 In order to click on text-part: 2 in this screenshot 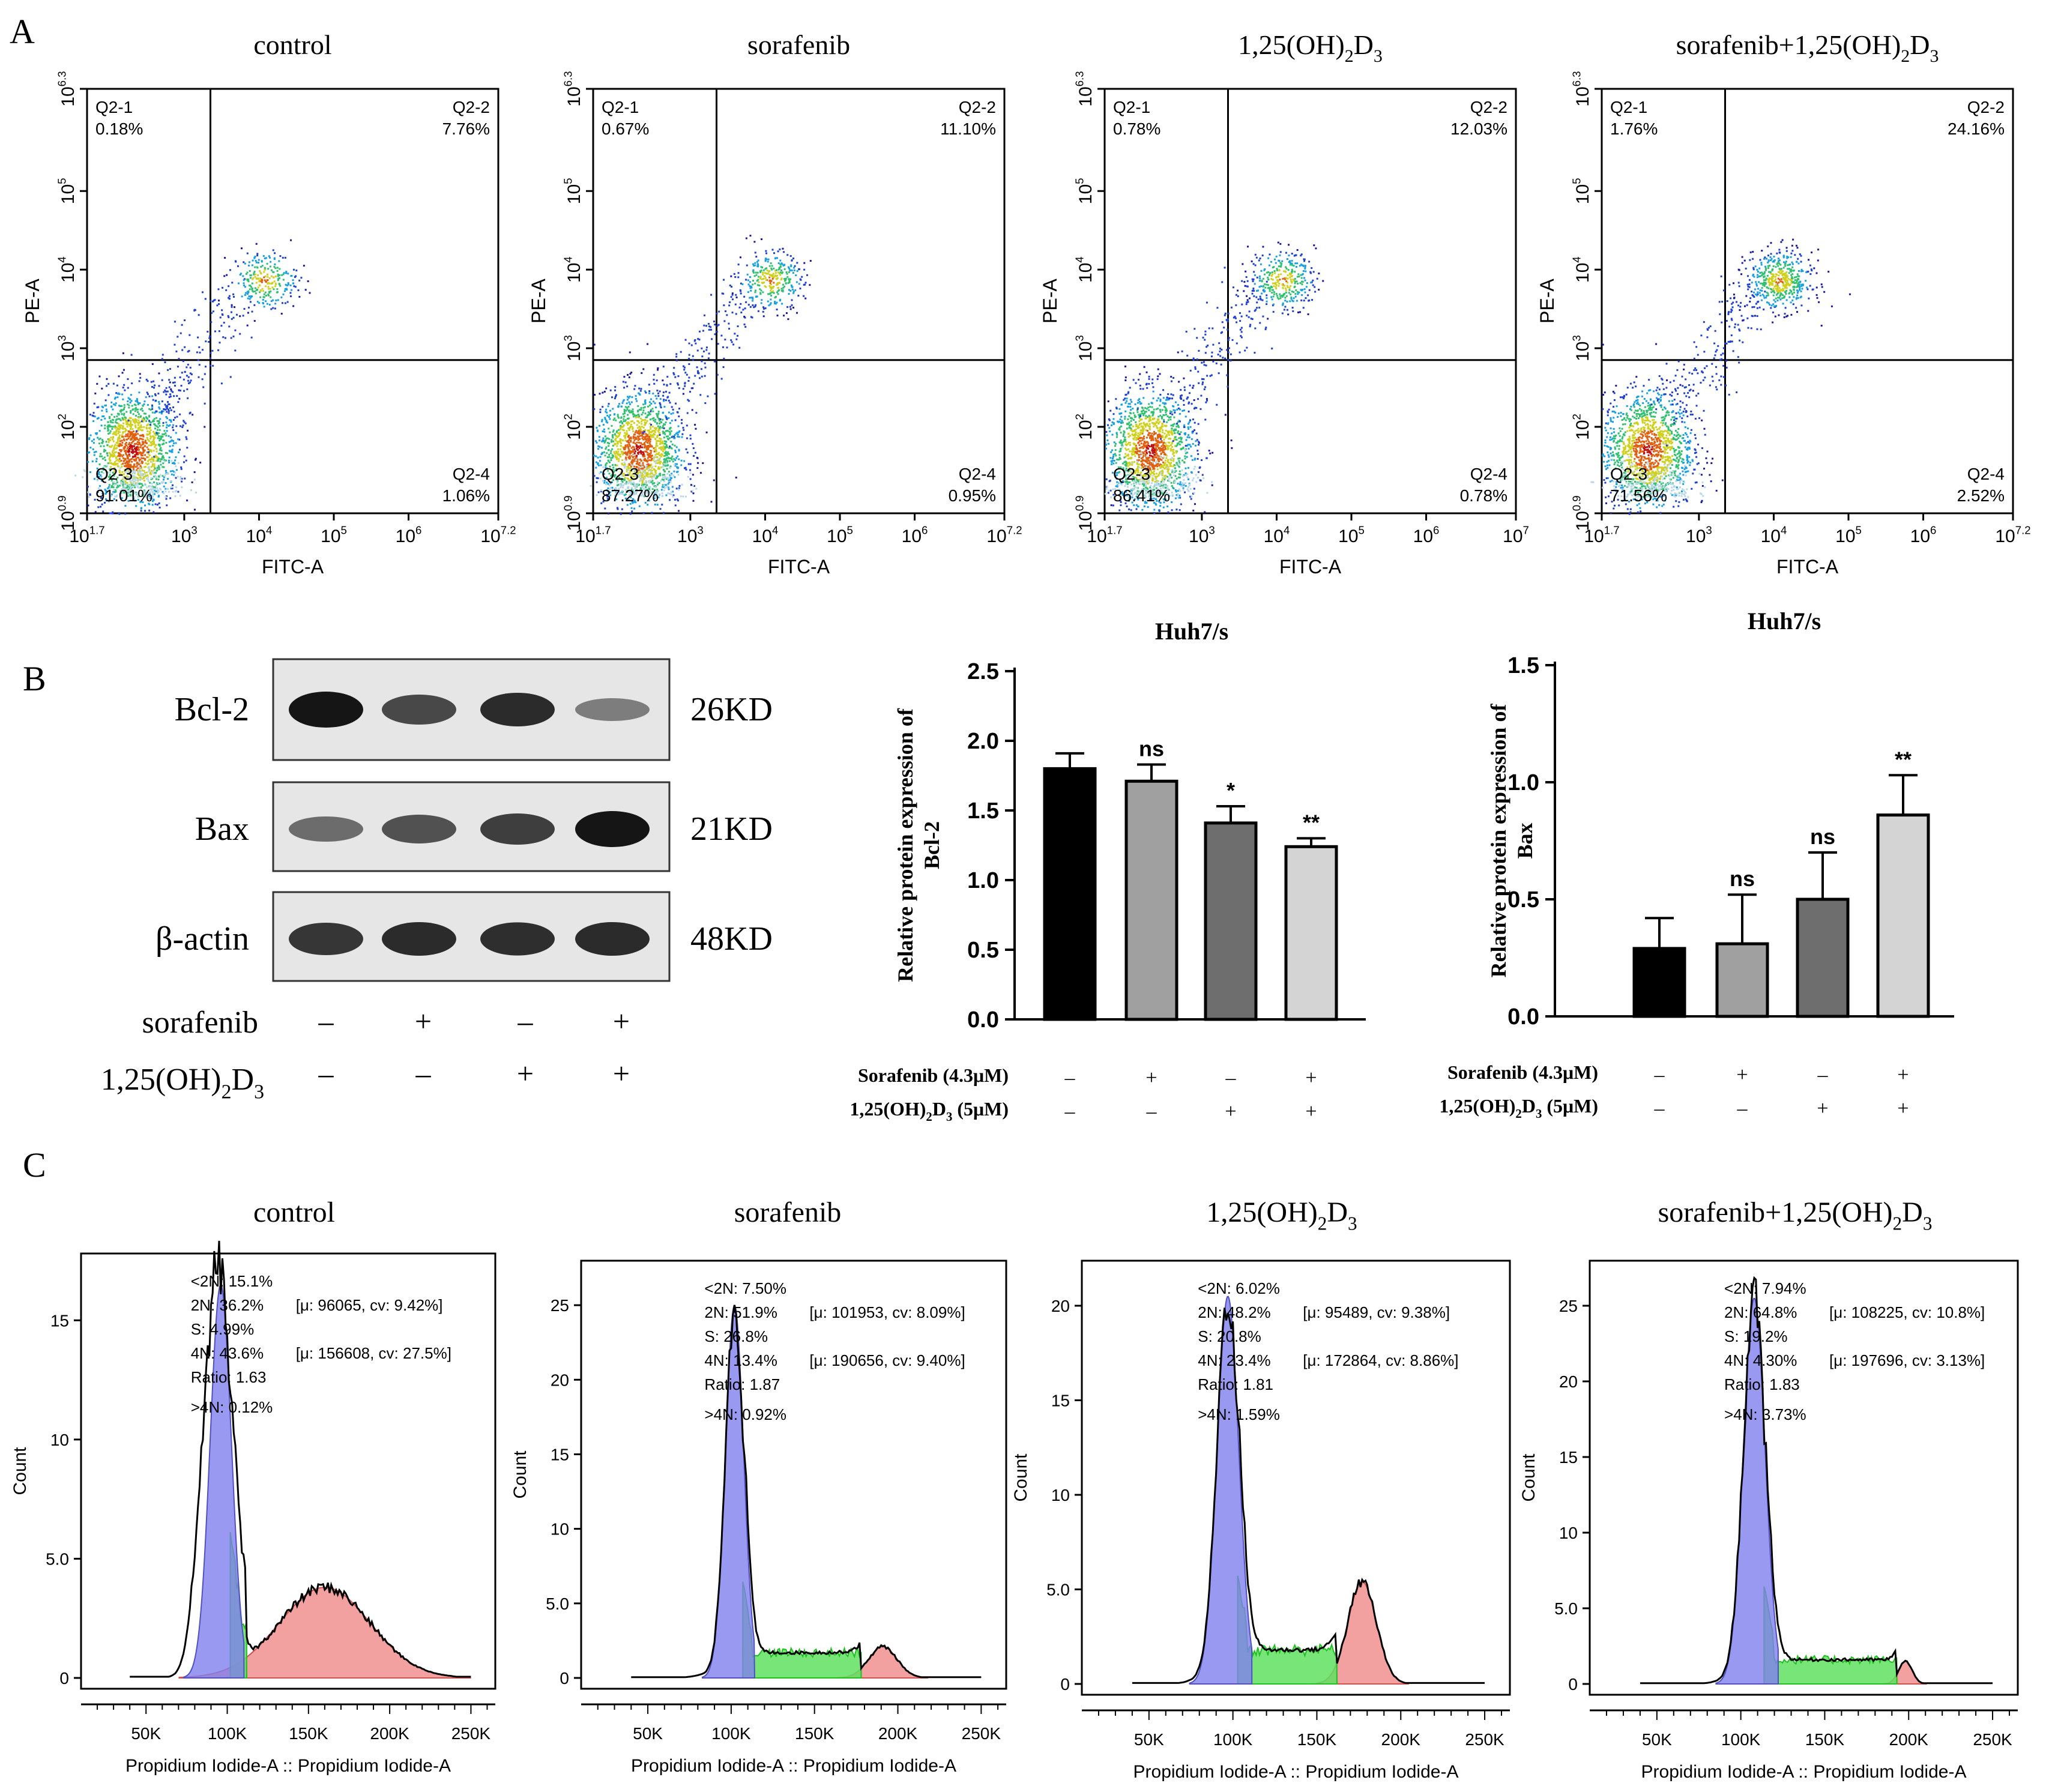, I will do `click(62, 417)`.